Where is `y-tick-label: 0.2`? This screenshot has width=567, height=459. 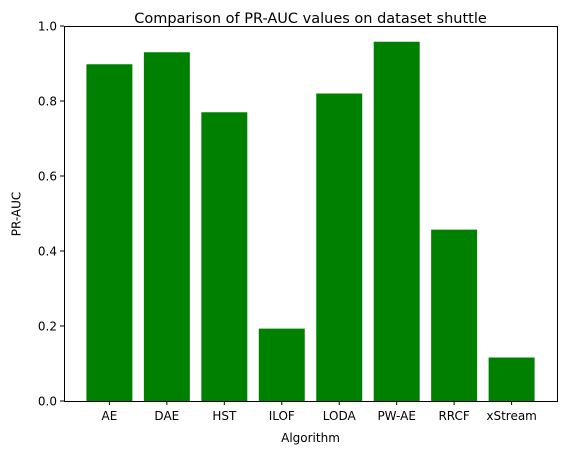 y-tick-label: 0.2 is located at coordinates (47, 327).